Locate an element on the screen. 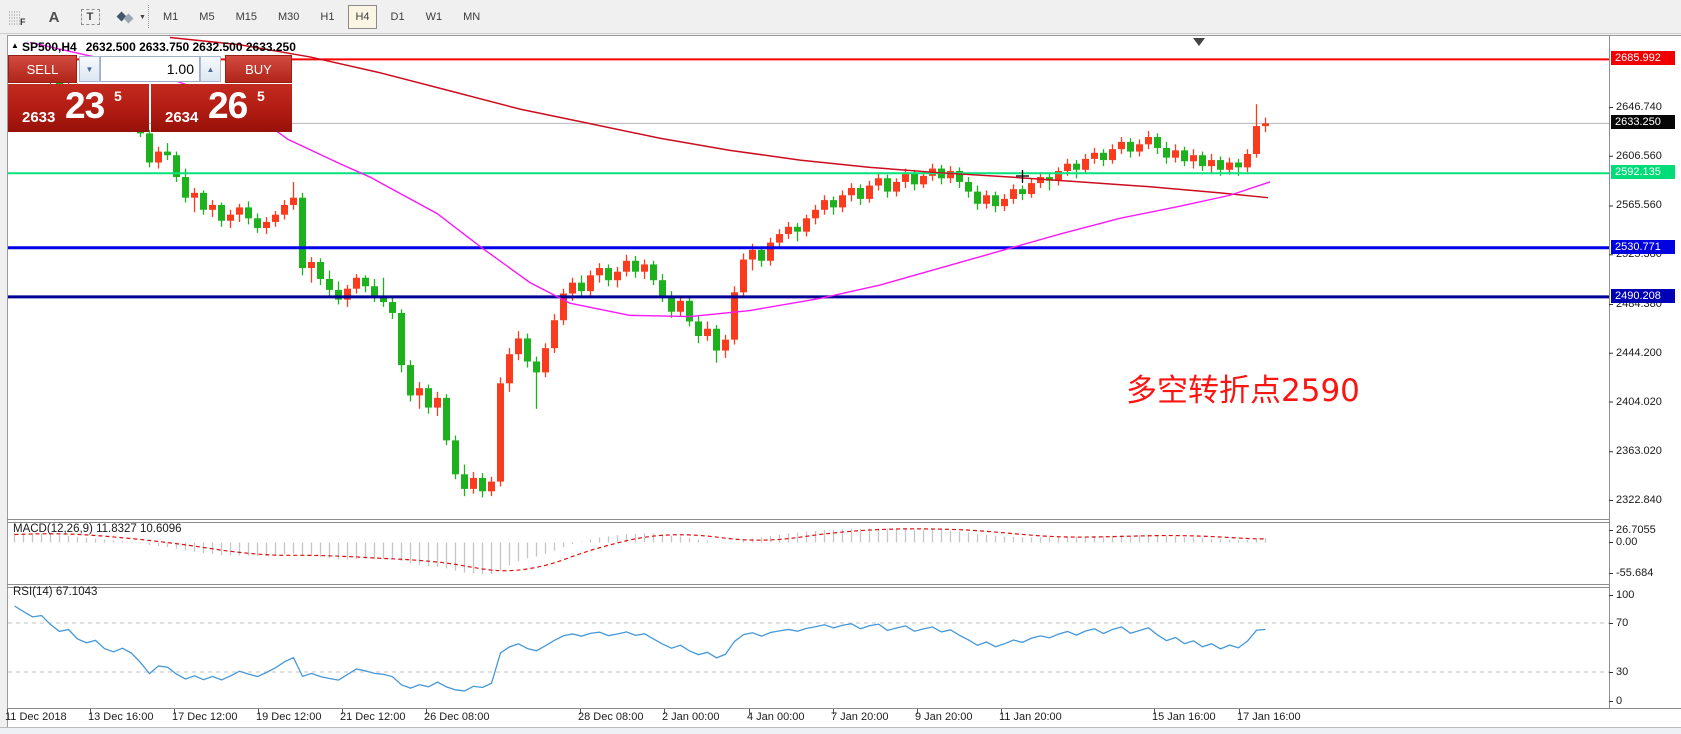 The image size is (1681, 734). rsi-axis-label: 70 is located at coordinates (1622, 623).